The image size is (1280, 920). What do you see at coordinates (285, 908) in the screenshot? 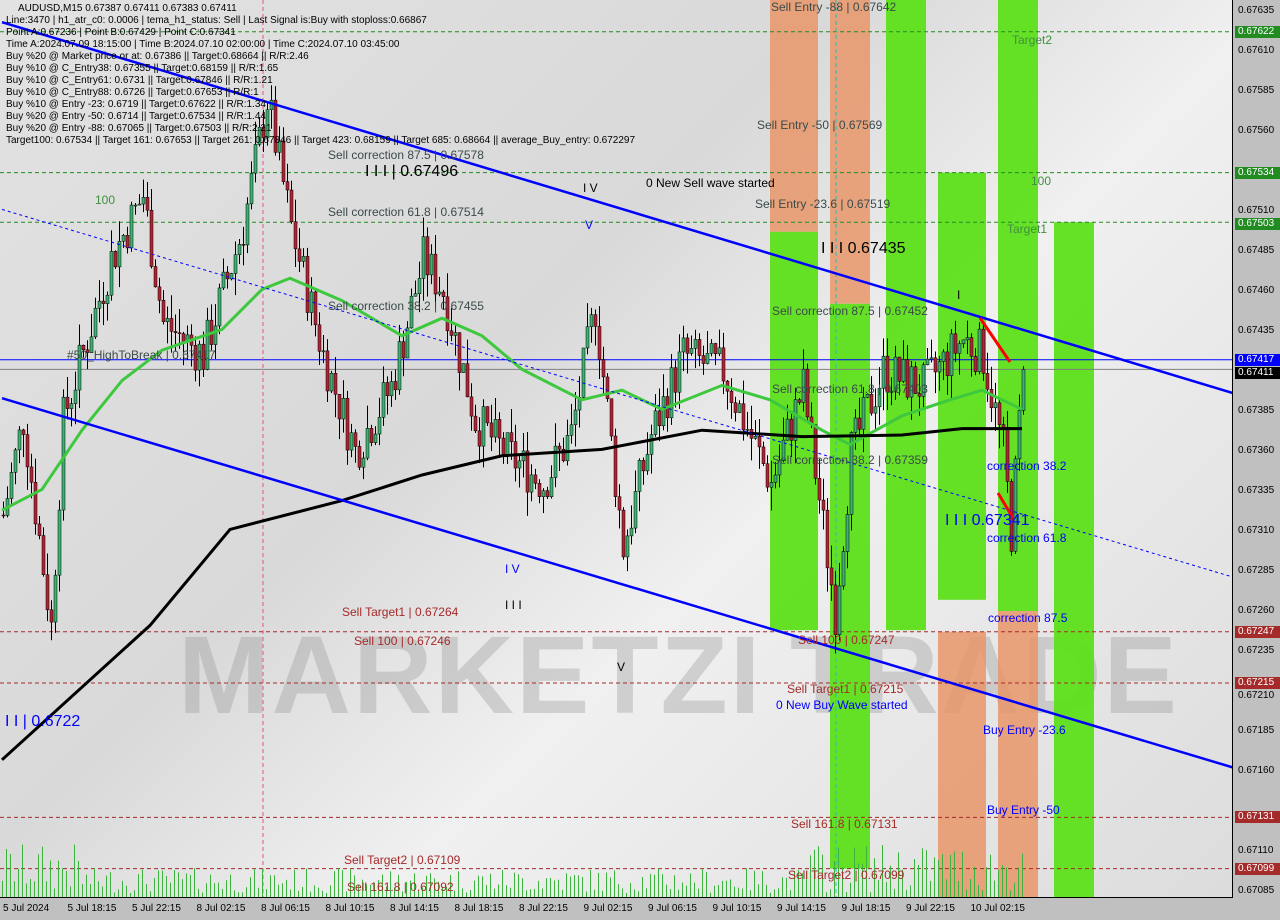
I see `x-tick-label: 8 Jul 06:15` at bounding box center [285, 908].